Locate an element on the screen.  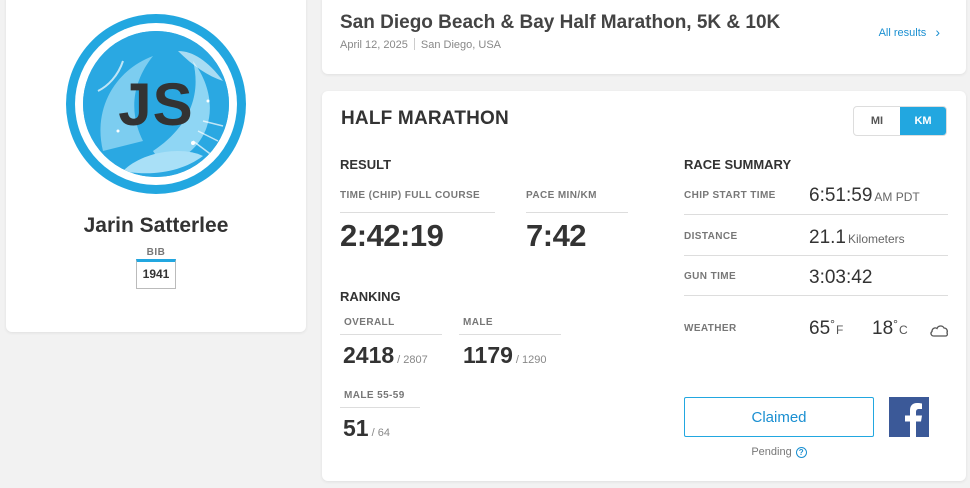
bib-label: BIB is located at coordinates (156, 252).